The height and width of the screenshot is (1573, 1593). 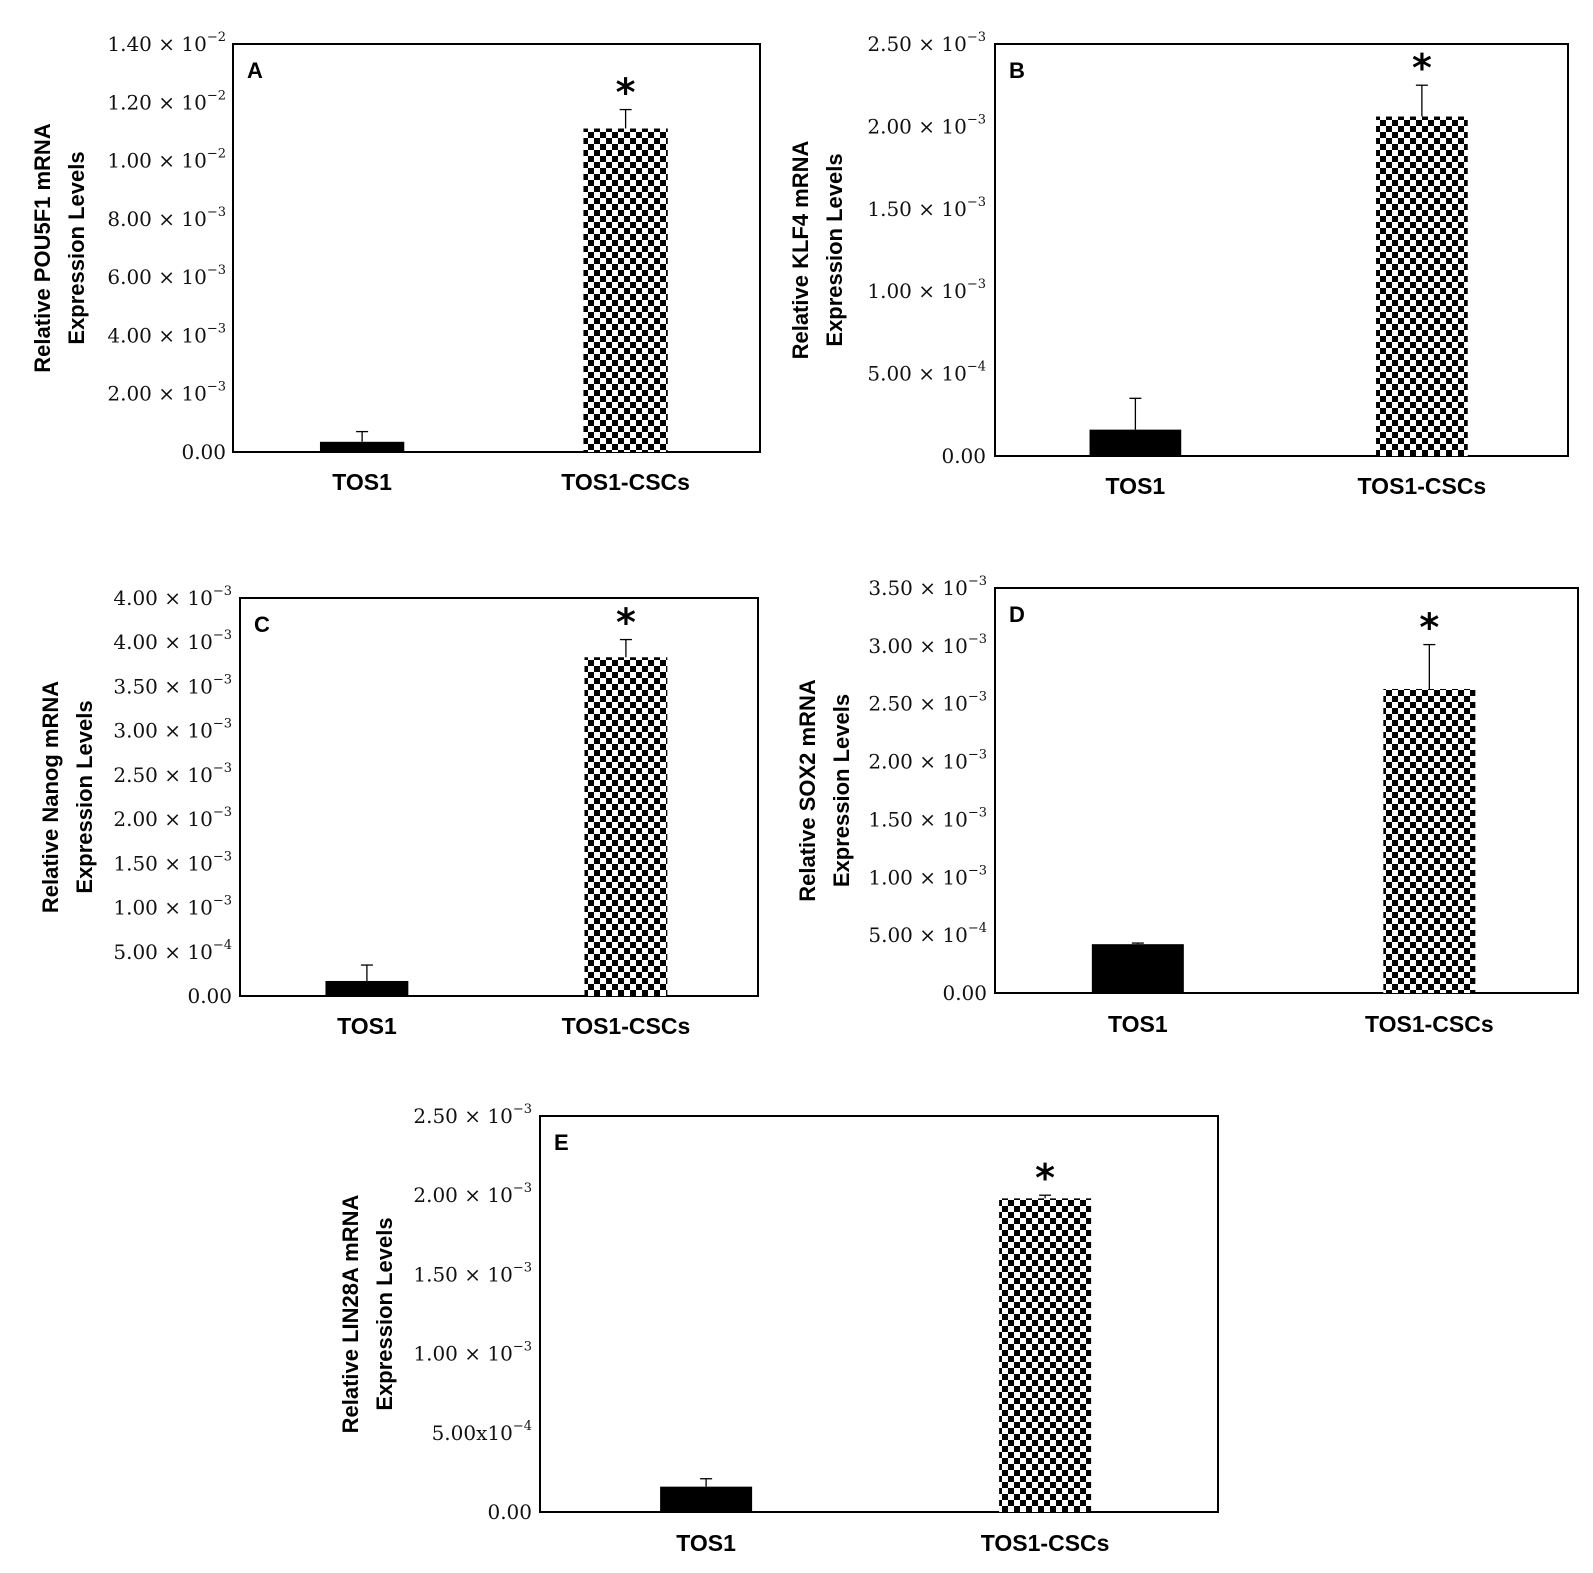 What do you see at coordinates (255, 70) in the screenshot?
I see `panel-letter: A` at bounding box center [255, 70].